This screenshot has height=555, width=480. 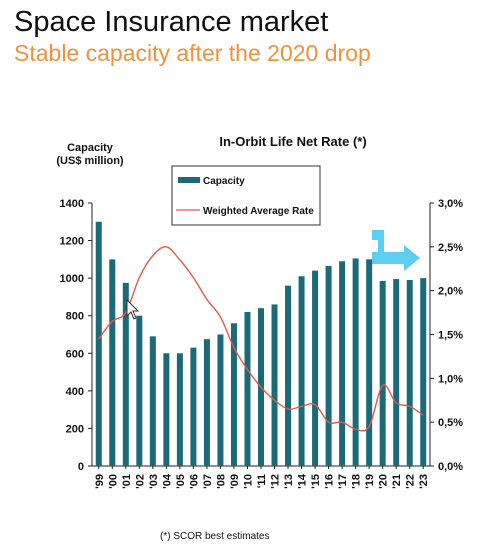 What do you see at coordinates (450, 467) in the screenshot?
I see `y-right-tick-label: 0,0%` at bounding box center [450, 467].